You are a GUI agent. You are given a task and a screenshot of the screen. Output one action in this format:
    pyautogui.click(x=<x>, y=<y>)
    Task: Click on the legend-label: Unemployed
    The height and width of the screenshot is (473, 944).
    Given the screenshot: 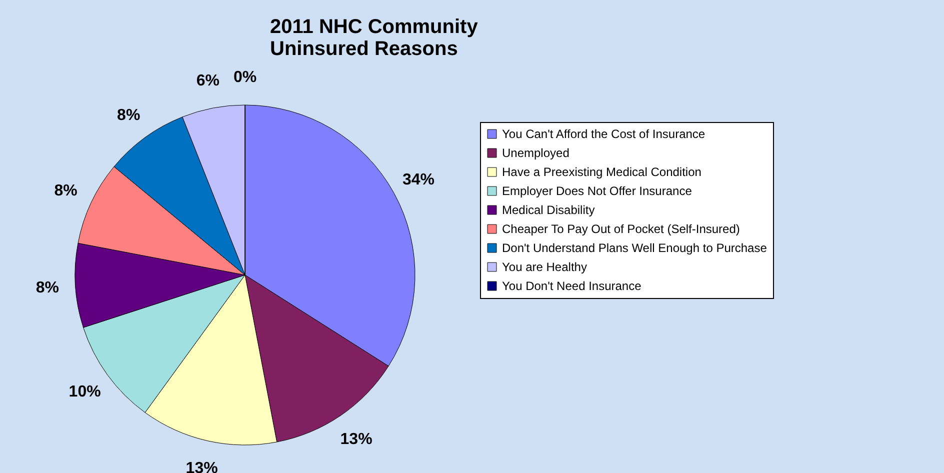 What is the action you would take?
    pyautogui.click(x=536, y=153)
    